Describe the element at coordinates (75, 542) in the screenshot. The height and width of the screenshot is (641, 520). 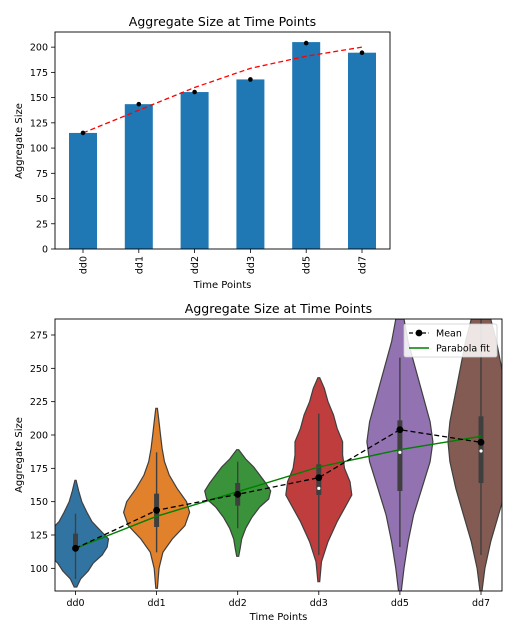
I see `violin-iqr-box-dd0` at that location.